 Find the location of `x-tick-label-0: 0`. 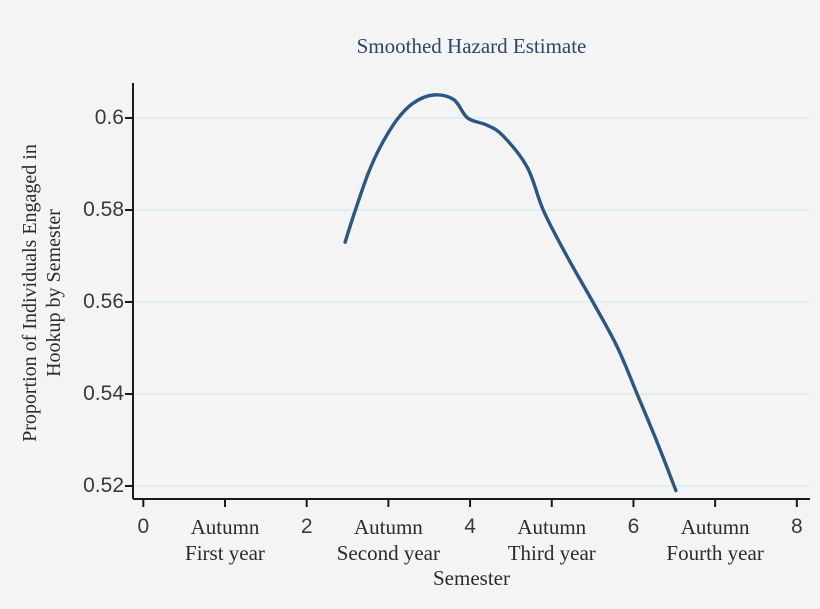

x-tick-label-0: 0 is located at coordinates (143, 527).